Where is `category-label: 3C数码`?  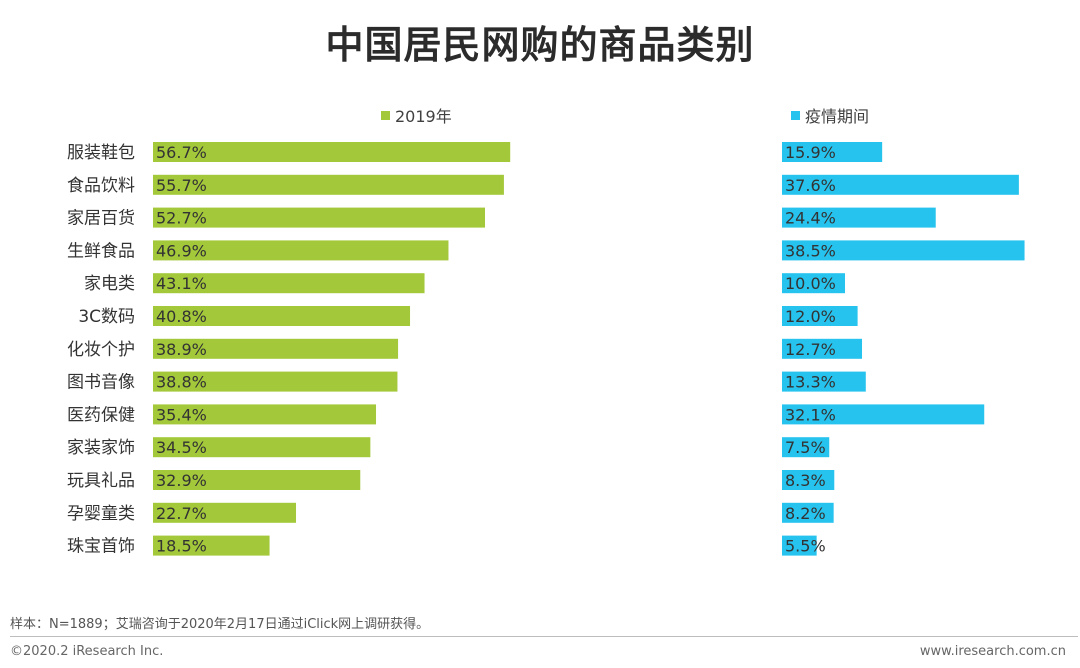 category-label: 3C数码 is located at coordinates (106, 317).